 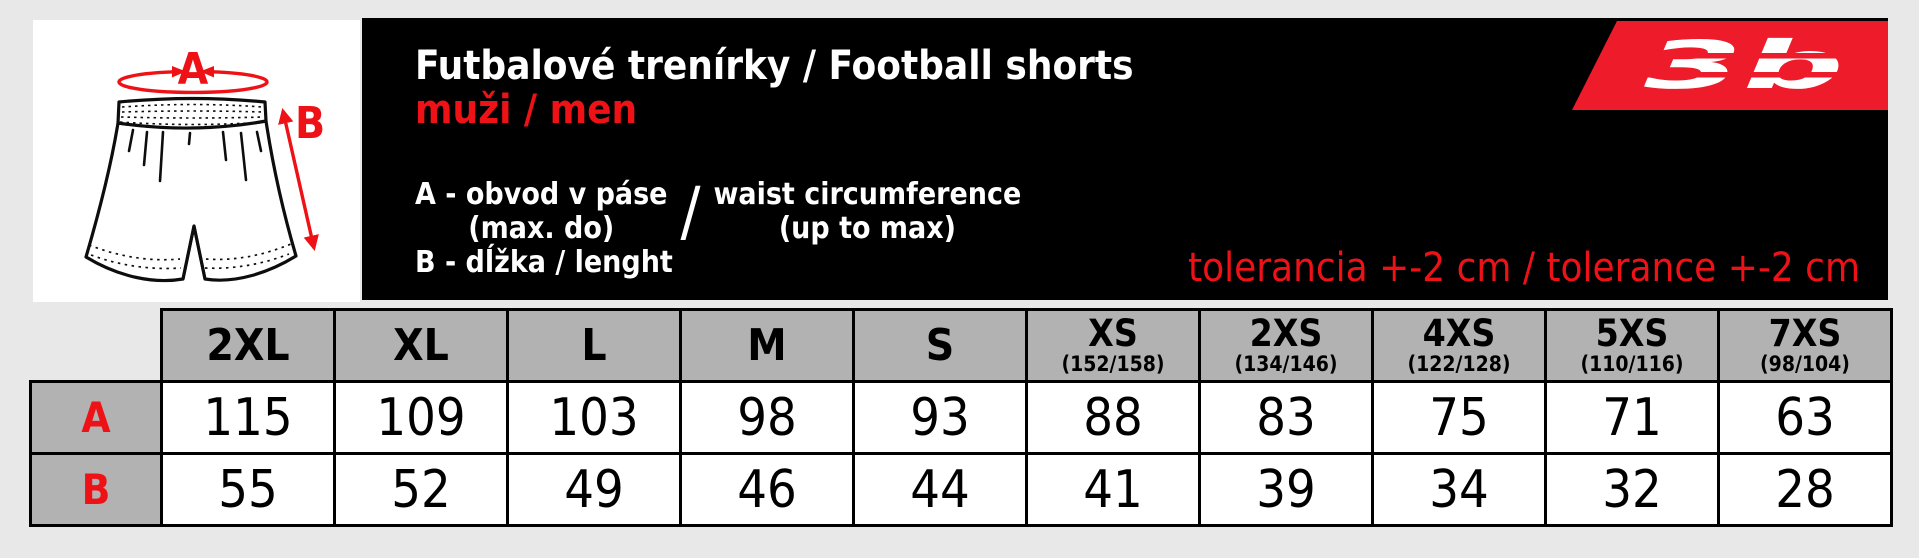 What do you see at coordinates (940, 345) in the screenshot?
I see `size-col-s: S` at bounding box center [940, 345].